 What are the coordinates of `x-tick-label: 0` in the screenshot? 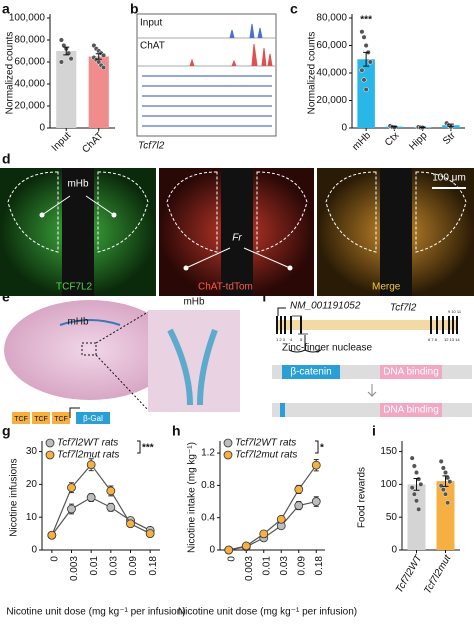 It's located at (231, 559).